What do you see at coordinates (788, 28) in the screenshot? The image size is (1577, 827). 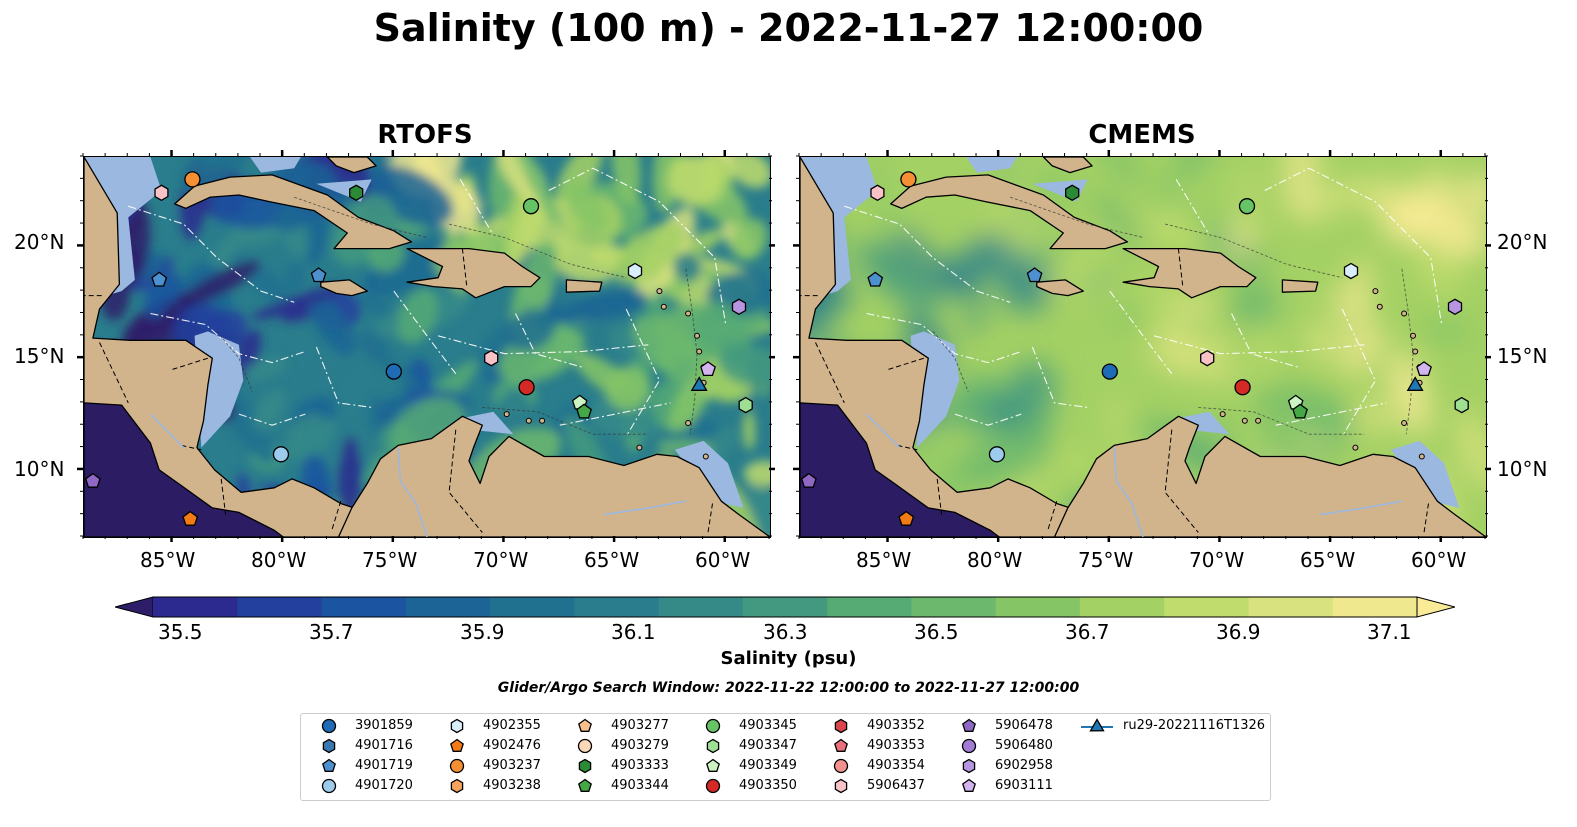 I see `figure-title: Salinity (100 m) - 2022-11-27 12:00:00` at bounding box center [788, 28].